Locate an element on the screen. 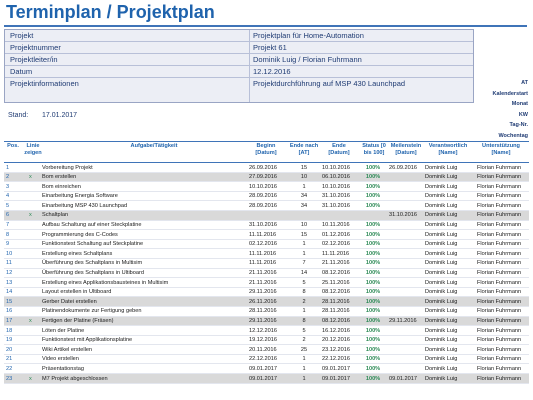 This screenshot has width=533, height=400. row-task: Gerber Datei erstellen is located at coordinates (69, 301).